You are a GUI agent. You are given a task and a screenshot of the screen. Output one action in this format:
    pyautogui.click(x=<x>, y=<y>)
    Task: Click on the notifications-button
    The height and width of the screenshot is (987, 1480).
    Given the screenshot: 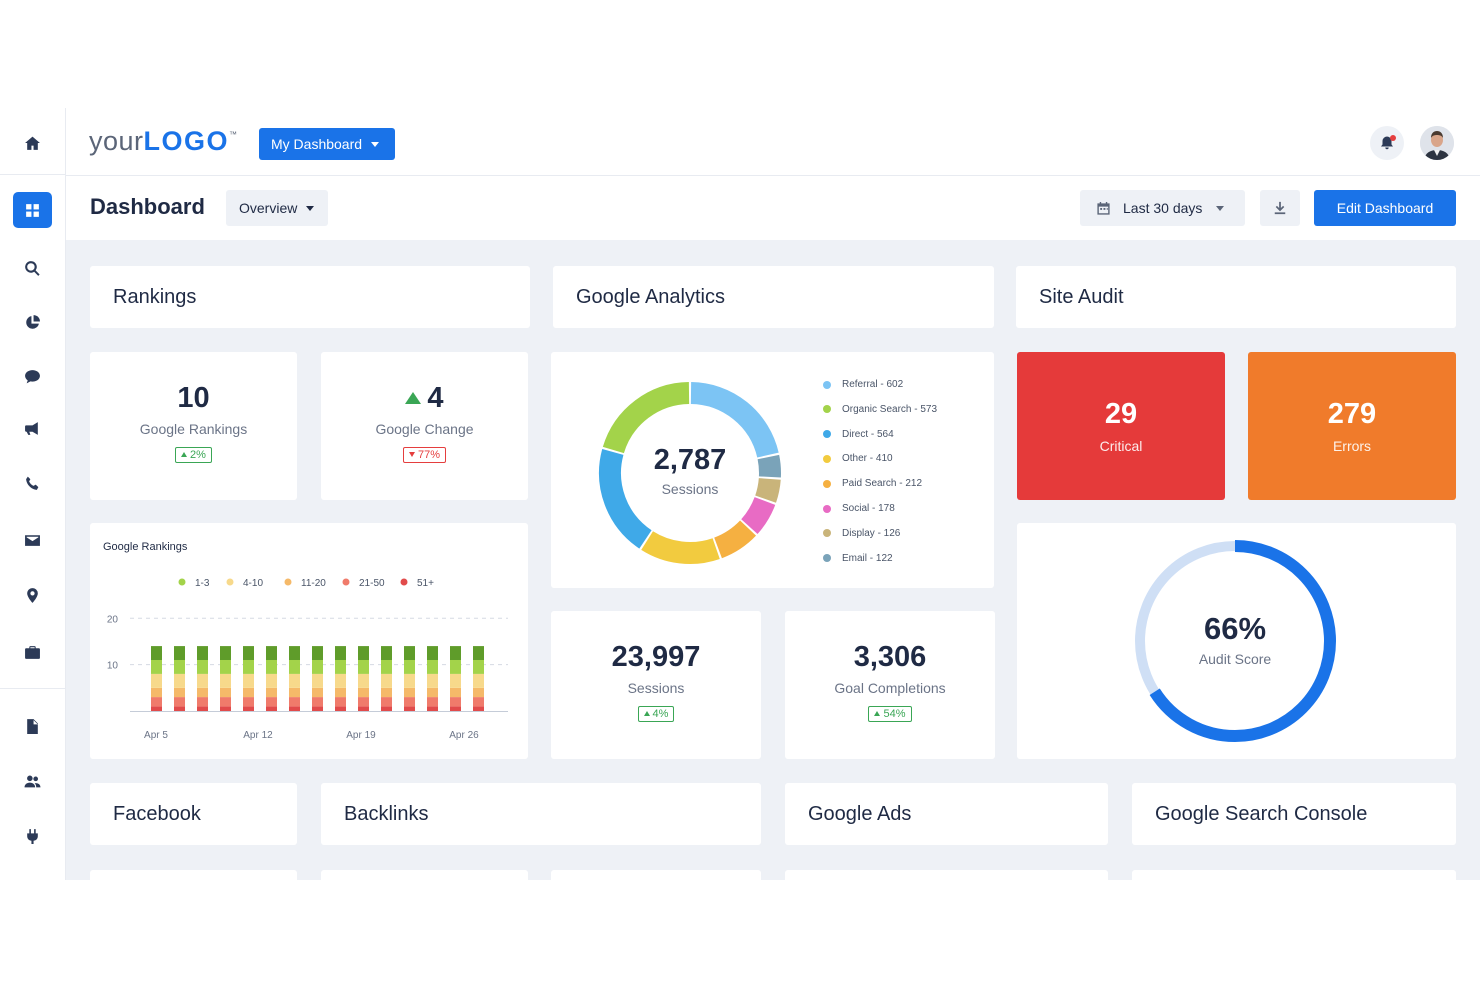 What is the action you would take?
    pyautogui.click(x=1387, y=143)
    